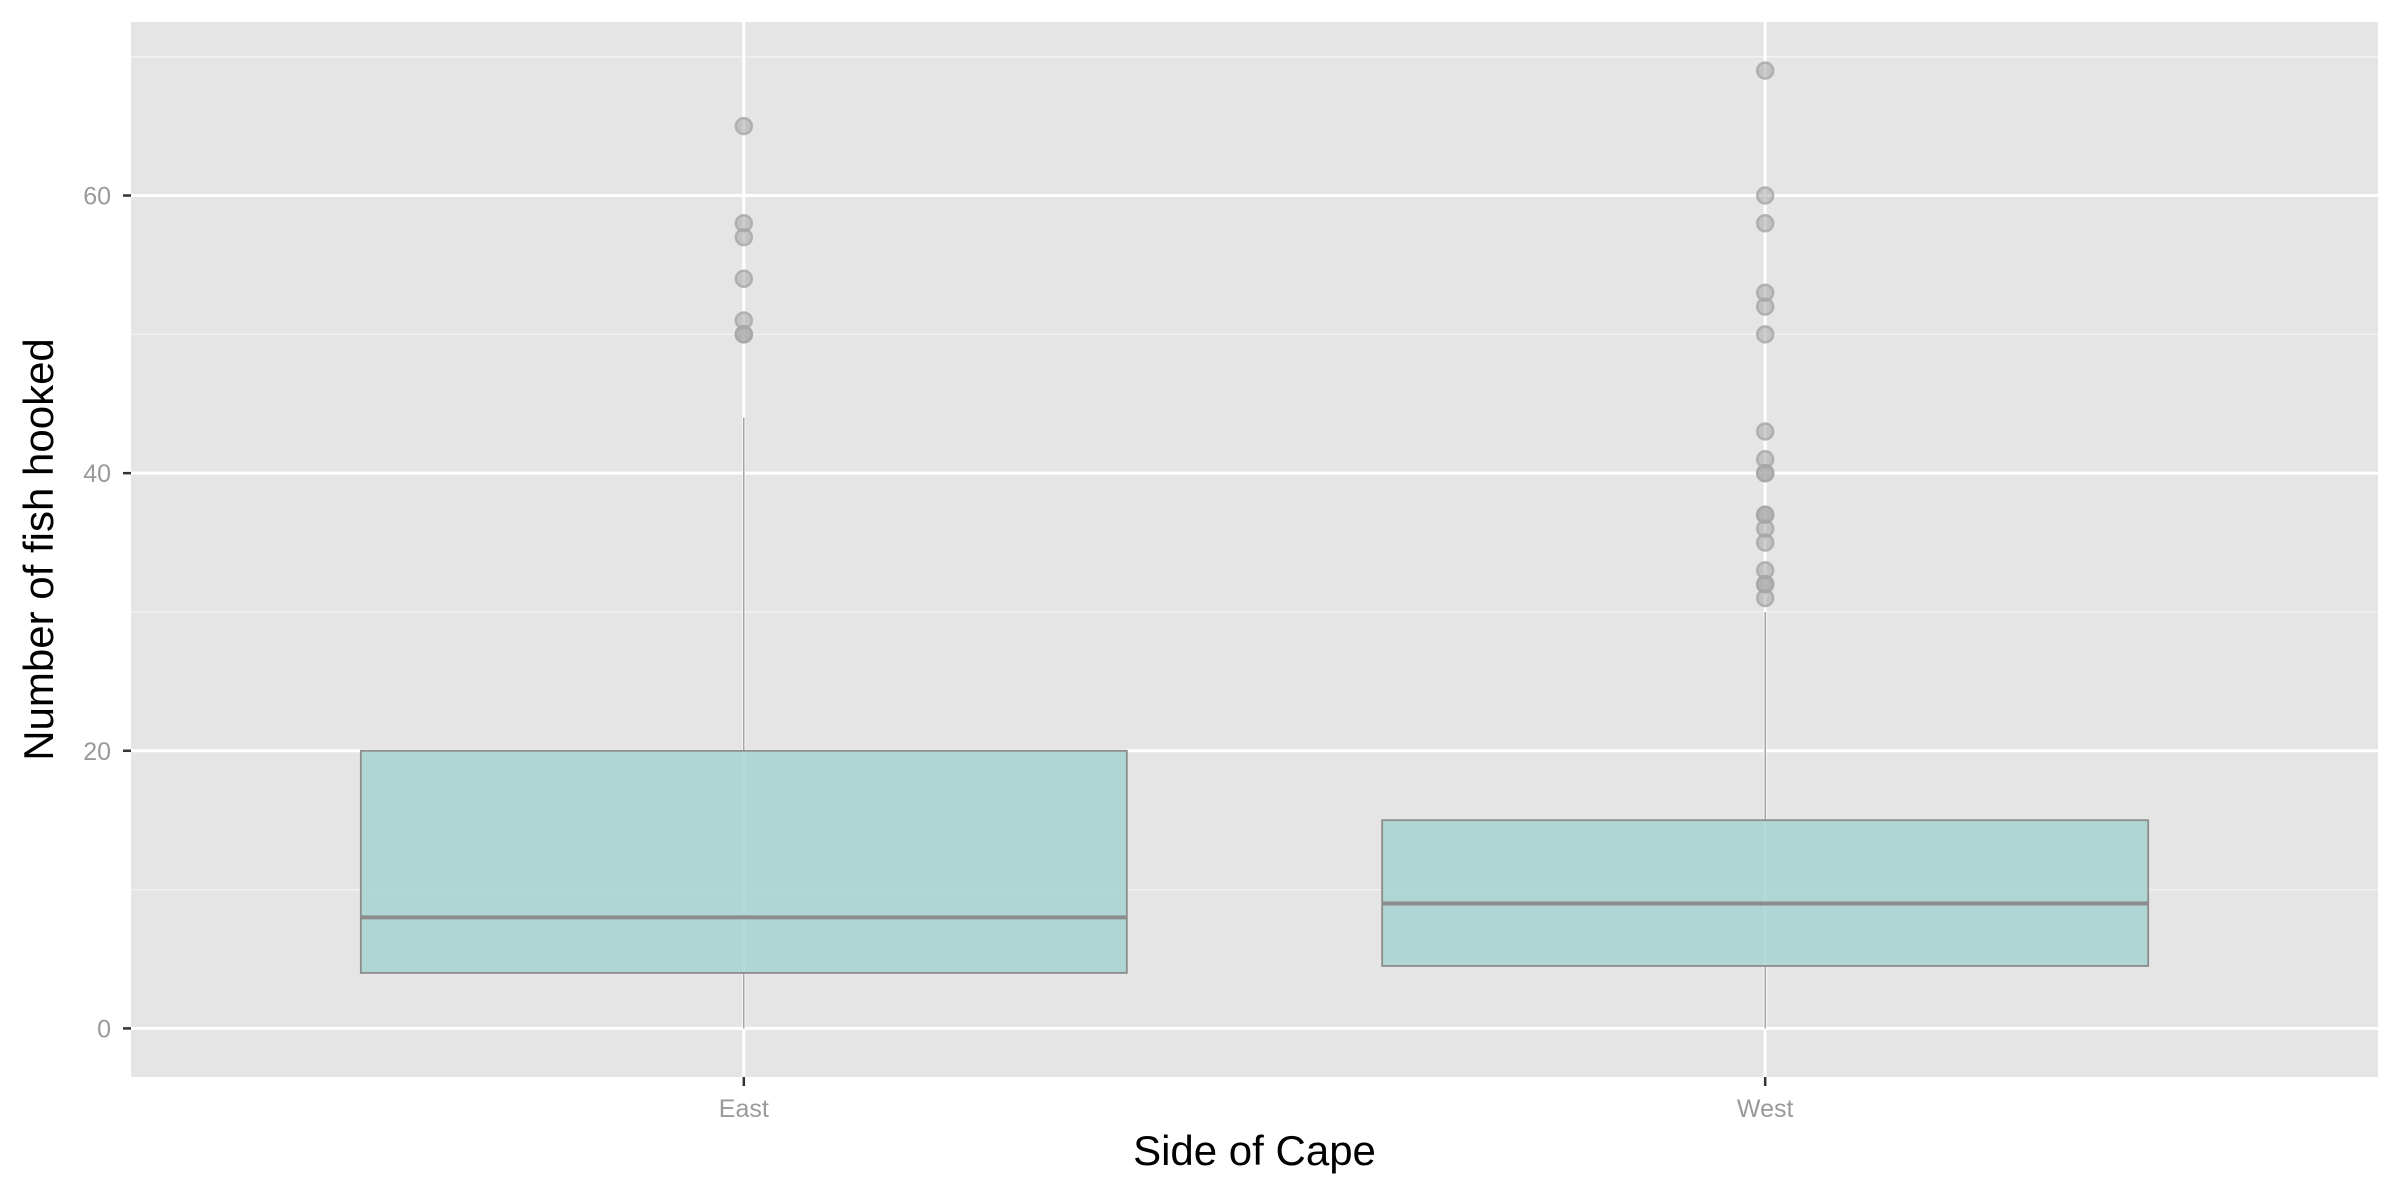 This screenshot has height=1200, width=2400. I want to click on box-west, so click(1765, 820).